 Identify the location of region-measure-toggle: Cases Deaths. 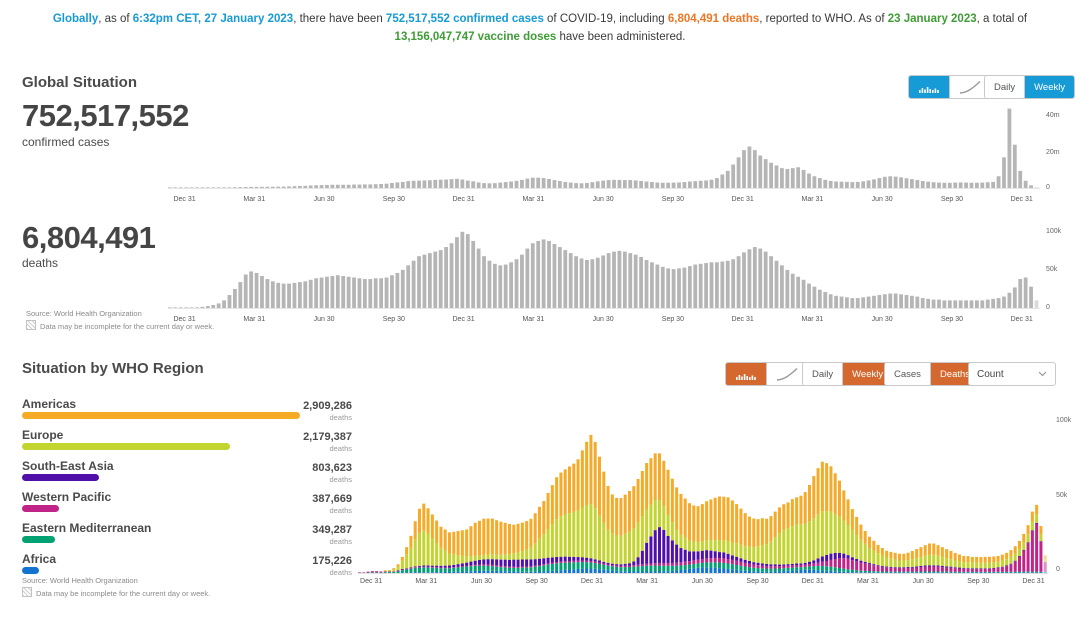
(932, 374).